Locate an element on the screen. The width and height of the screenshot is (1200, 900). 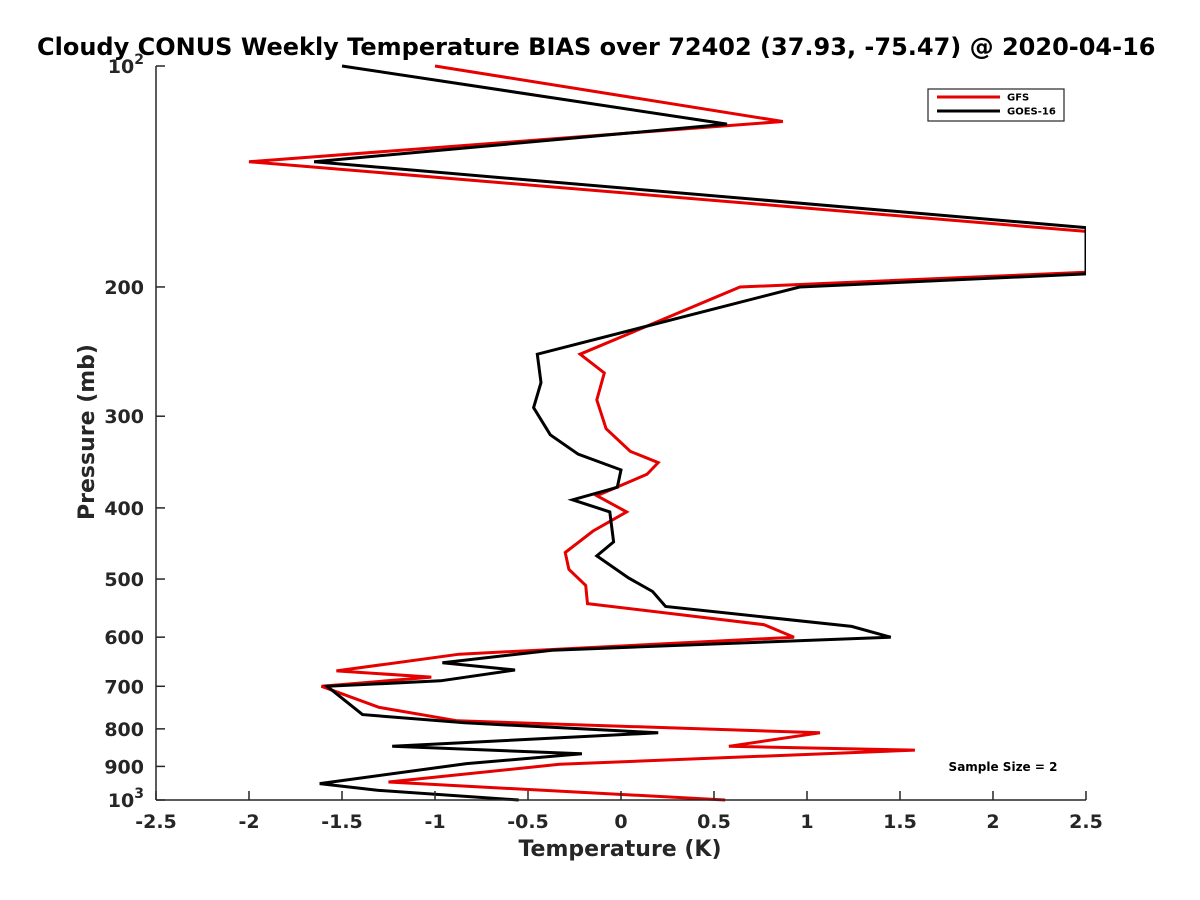
x-tick-label: 2 is located at coordinates (992, 822).